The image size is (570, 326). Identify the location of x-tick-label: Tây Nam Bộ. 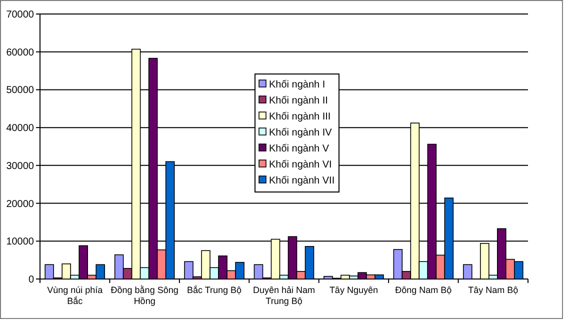
(493, 290).